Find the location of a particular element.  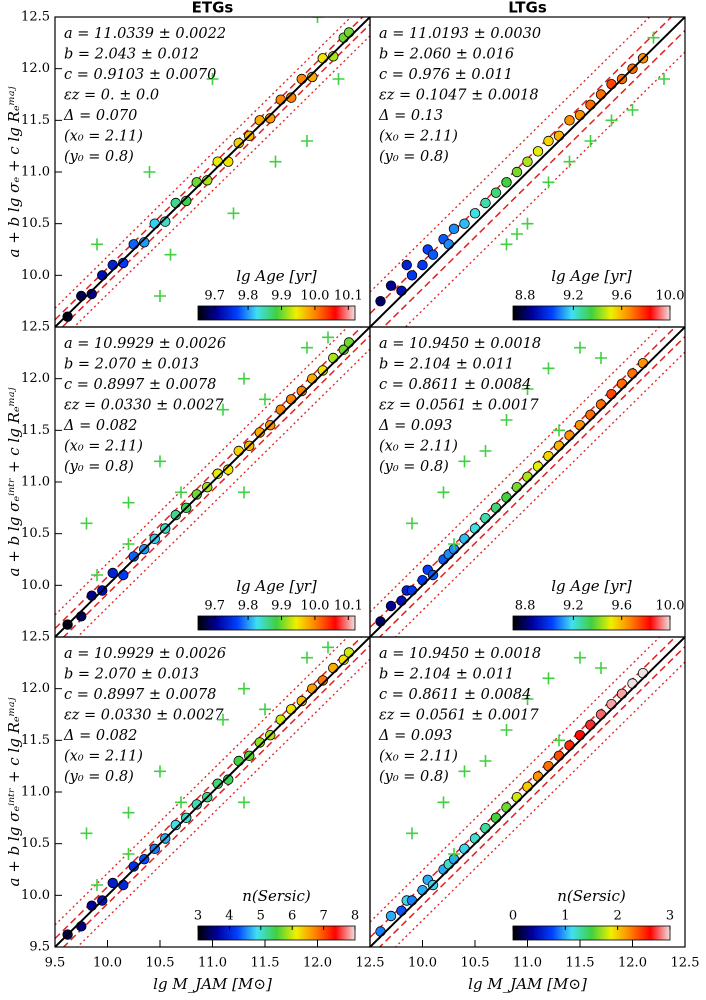

fit-annotation: c = 0.9103 ± 0.0070 is located at coordinates (140, 75).